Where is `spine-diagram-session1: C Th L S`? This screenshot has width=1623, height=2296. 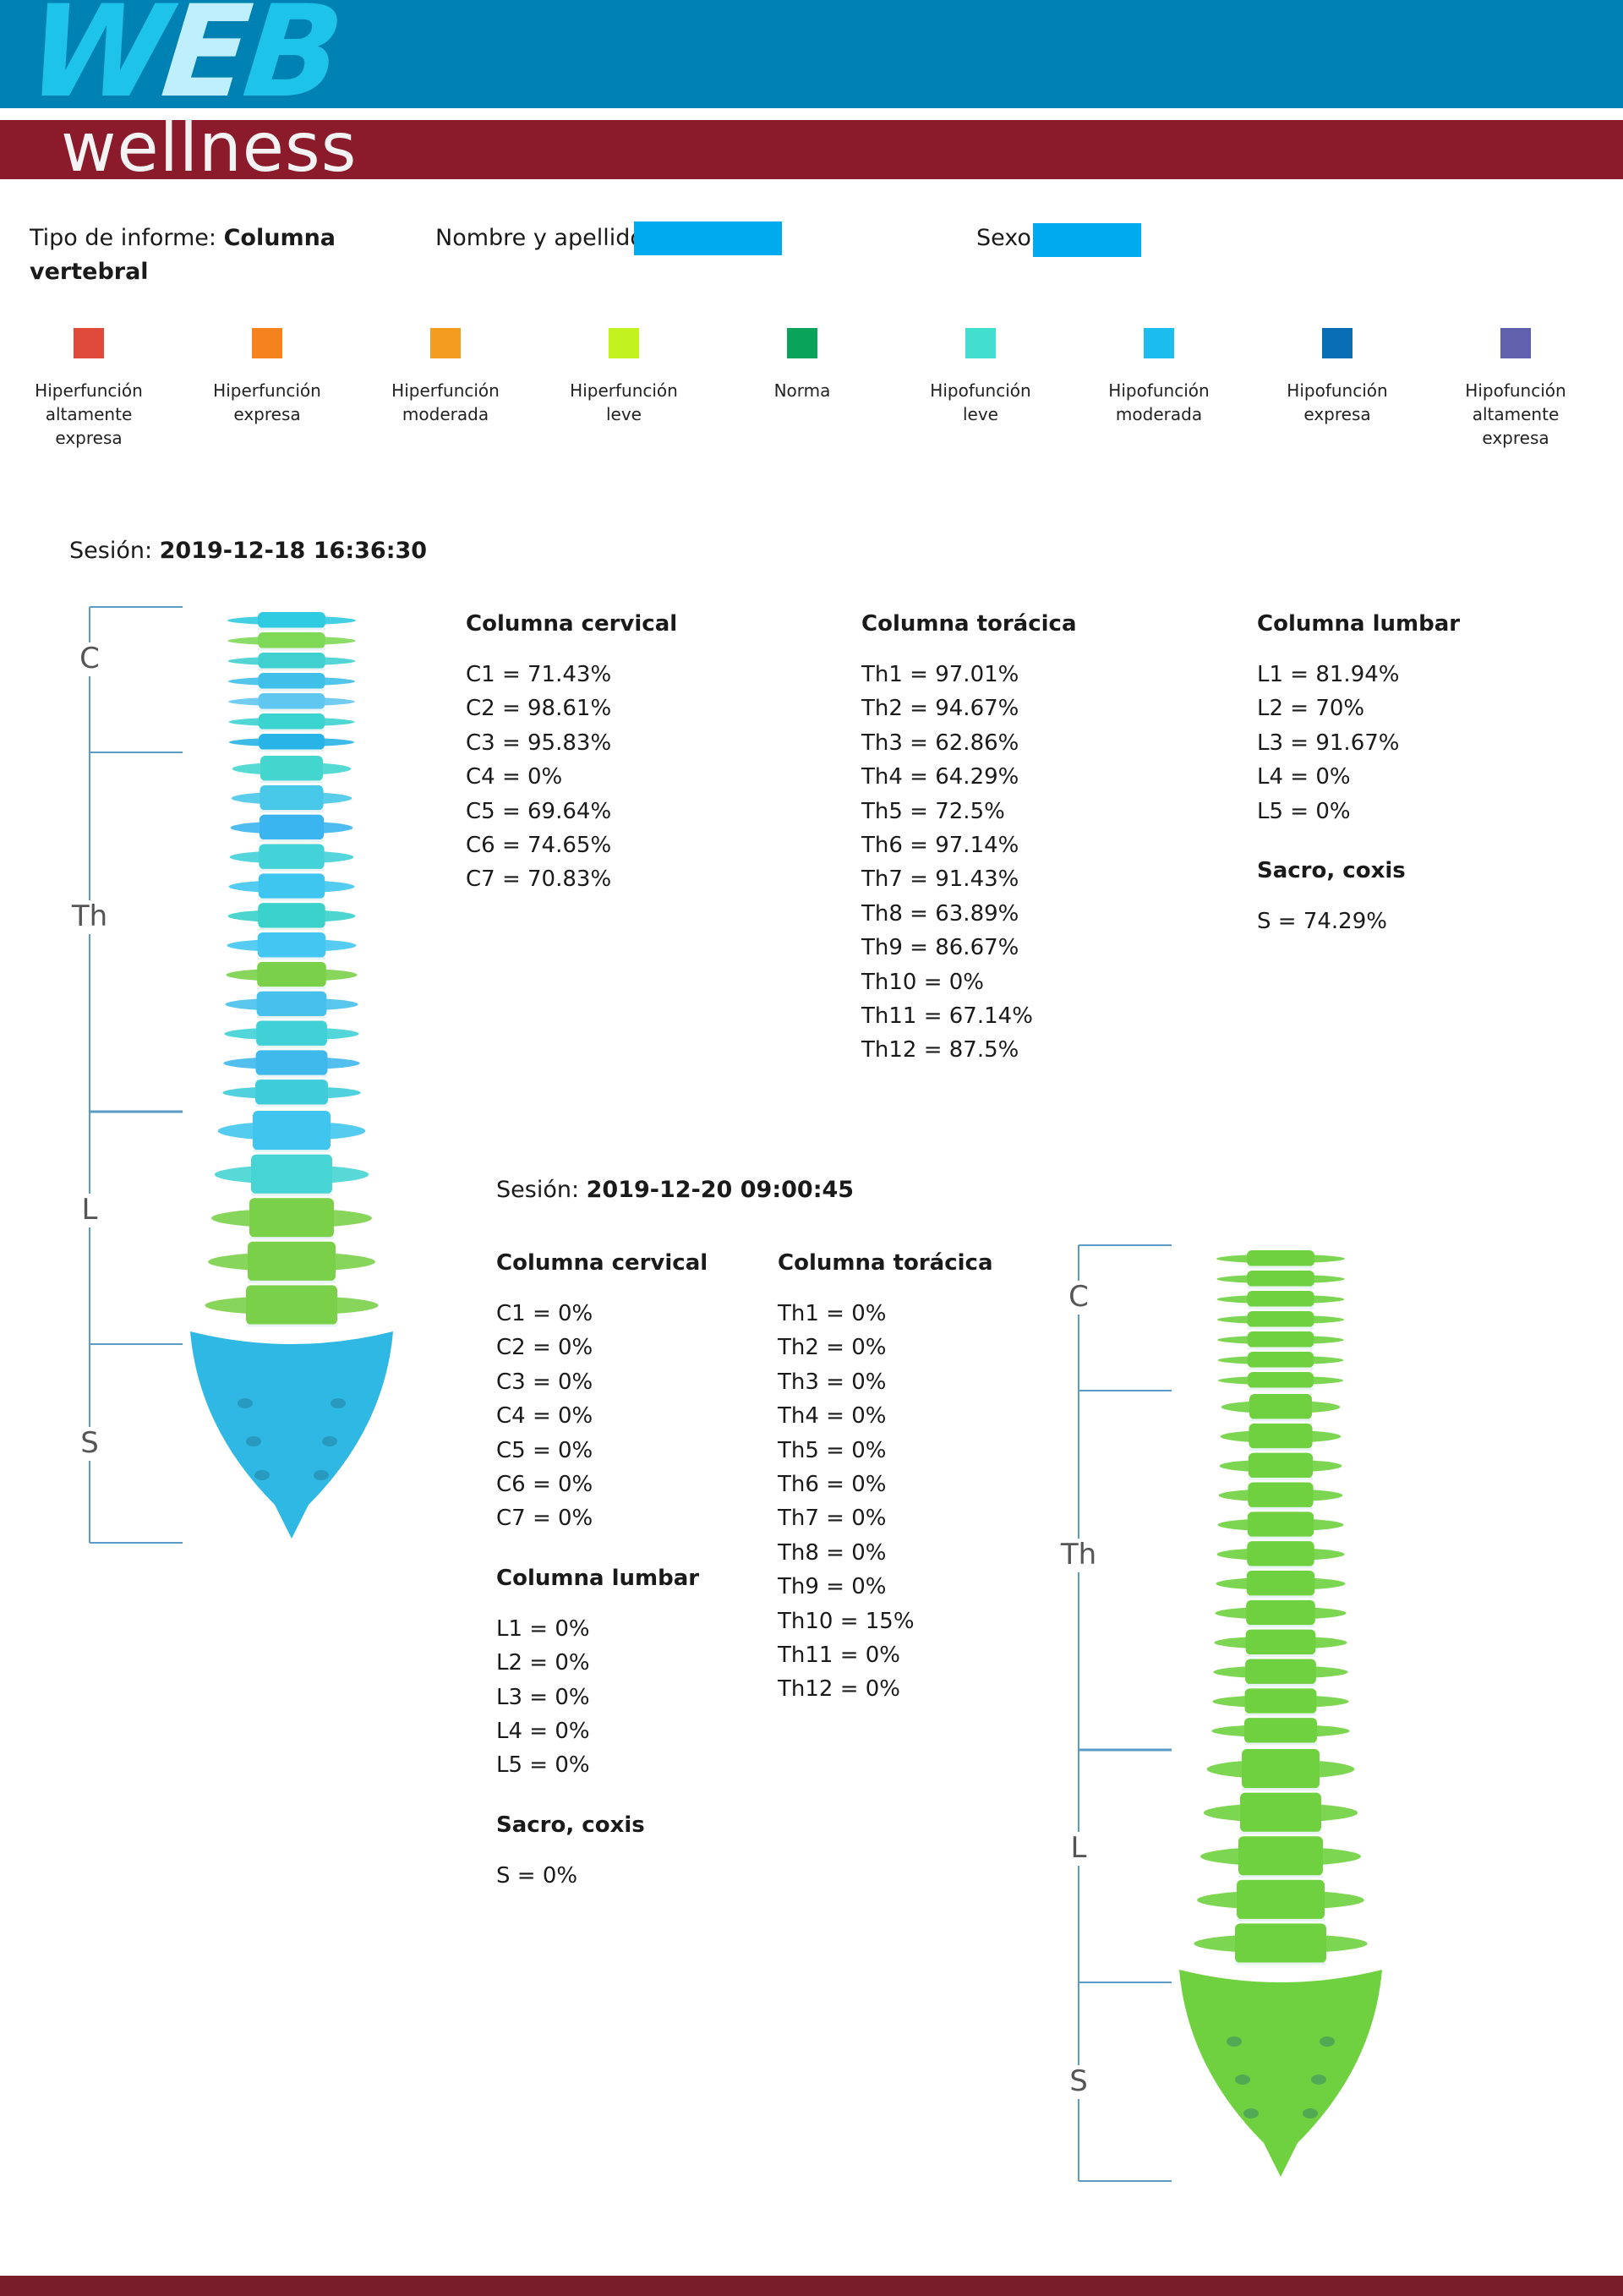 spine-diagram-session1: C Th L S is located at coordinates (232, 1075).